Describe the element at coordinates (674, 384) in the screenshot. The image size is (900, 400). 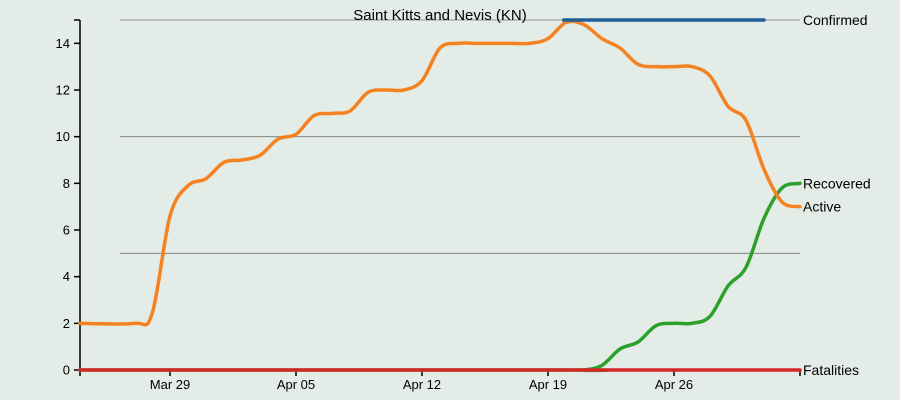
I see `x-tick-label: Apr 26` at that location.